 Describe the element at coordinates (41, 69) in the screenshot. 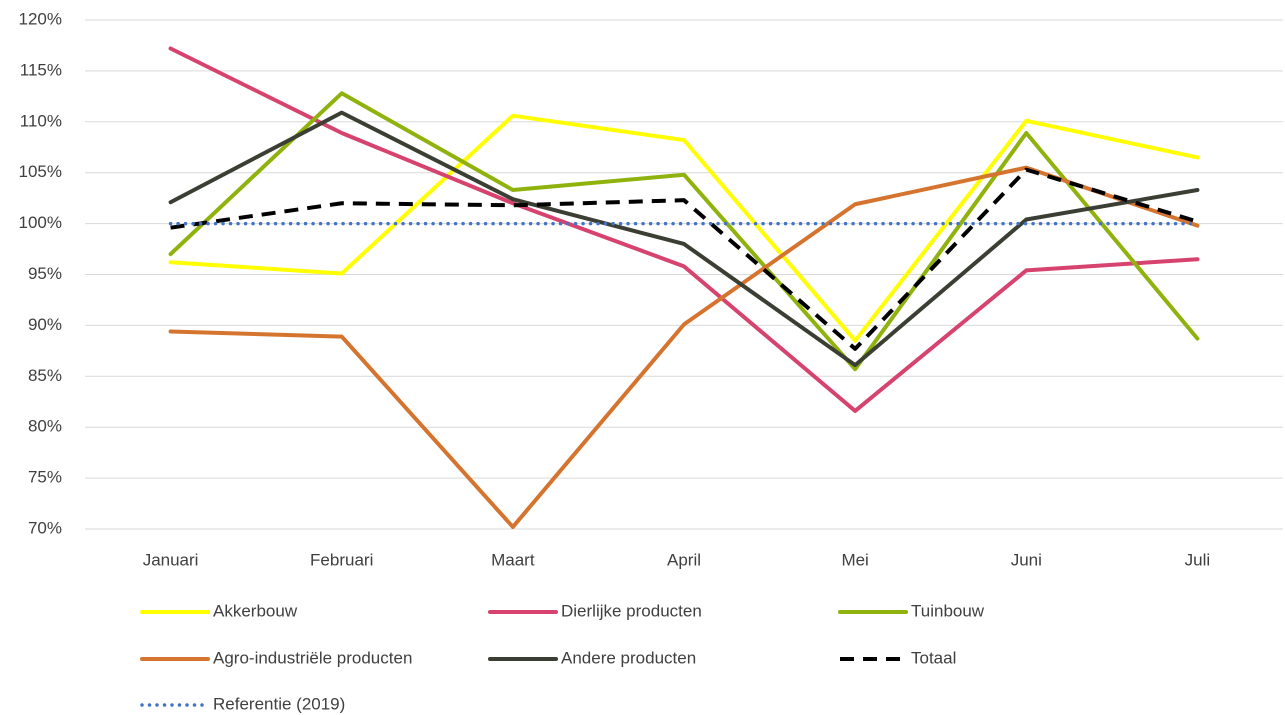

I see `y-tick-label: 115%` at that location.